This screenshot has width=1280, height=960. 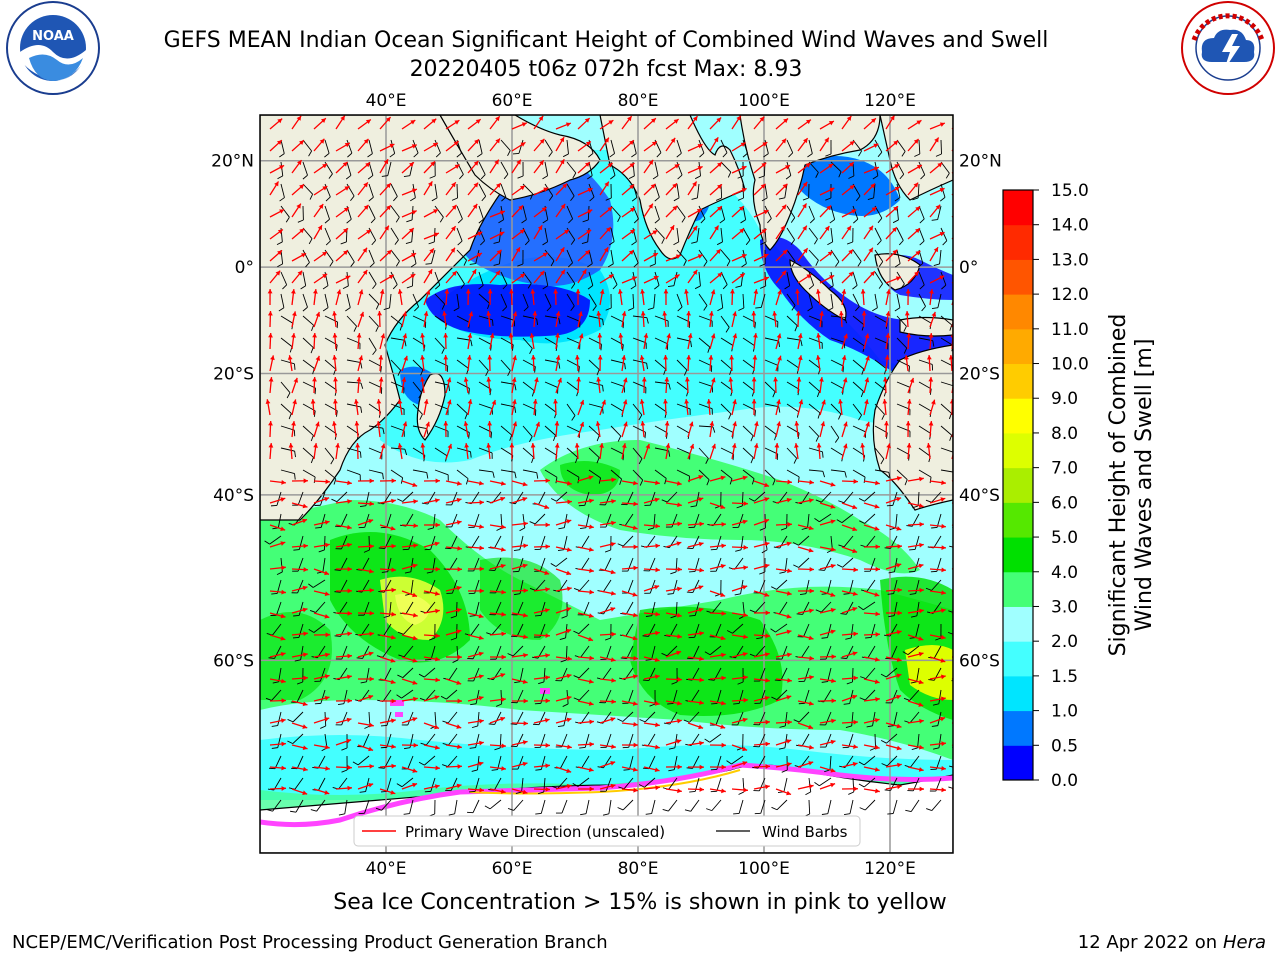 What do you see at coordinates (1064, 781) in the screenshot?
I see `colorbar-tick-label: 0.0` at bounding box center [1064, 781].